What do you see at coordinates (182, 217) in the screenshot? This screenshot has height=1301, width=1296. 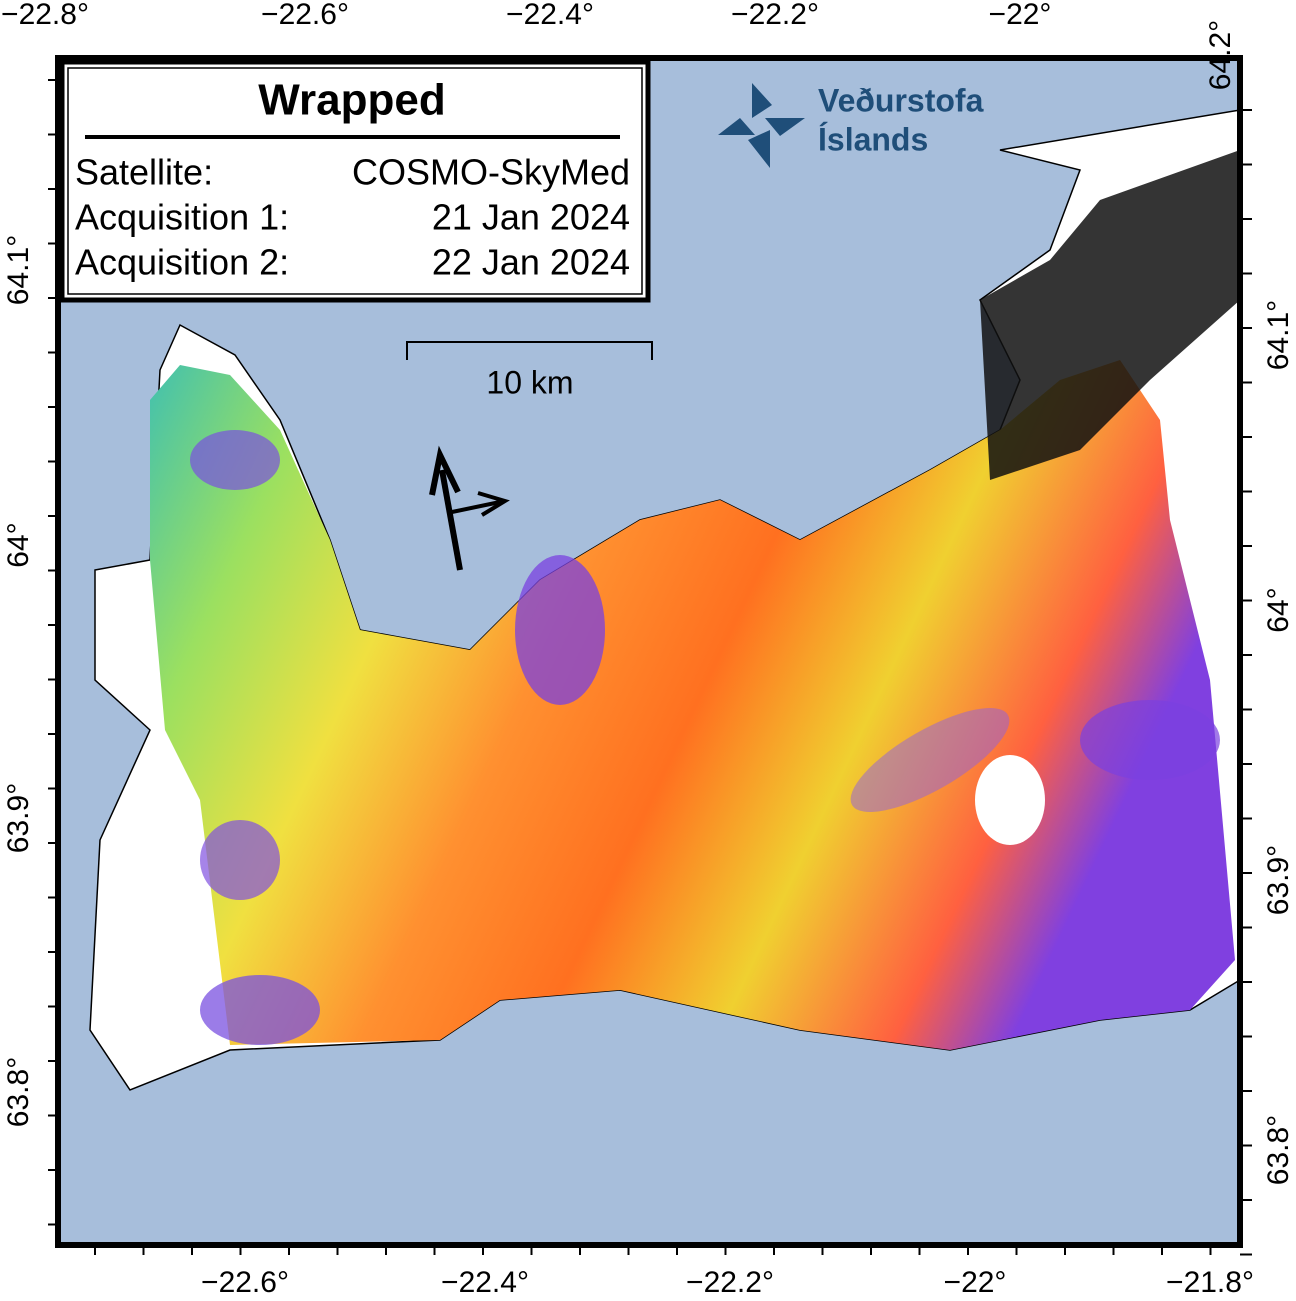 I see `info-label: Acquisition 1:` at bounding box center [182, 217].